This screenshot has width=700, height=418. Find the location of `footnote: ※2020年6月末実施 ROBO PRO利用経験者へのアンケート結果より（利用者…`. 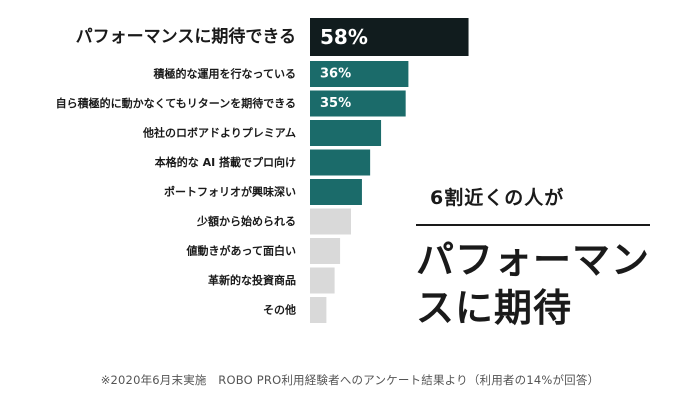

footnote: ※2020年6月末実施 ROBO PRO利用経験者へのアンケート結果より（利用者… is located at coordinates (350, 380).